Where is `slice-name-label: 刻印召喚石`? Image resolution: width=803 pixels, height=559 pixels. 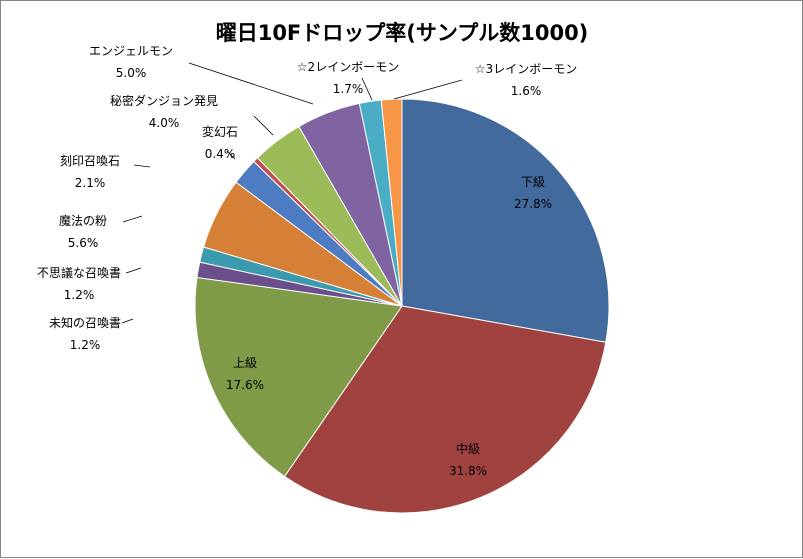
slice-name-label: 刻印召喚石 is located at coordinates (90, 161).